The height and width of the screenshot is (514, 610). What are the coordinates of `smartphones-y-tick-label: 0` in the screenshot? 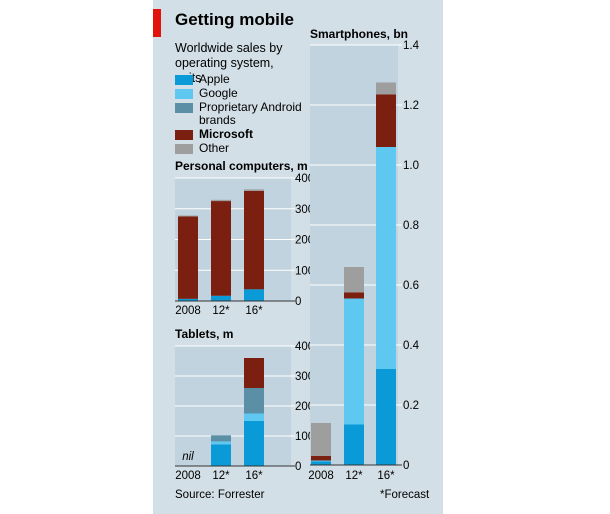 It's located at (406, 466).